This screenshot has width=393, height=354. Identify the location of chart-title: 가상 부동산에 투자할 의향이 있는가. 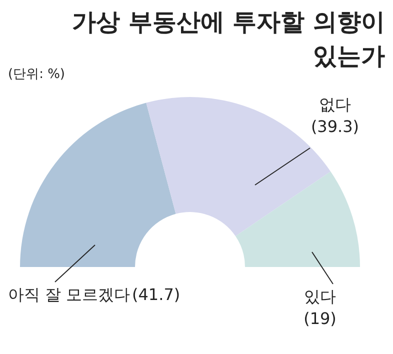
(228, 39).